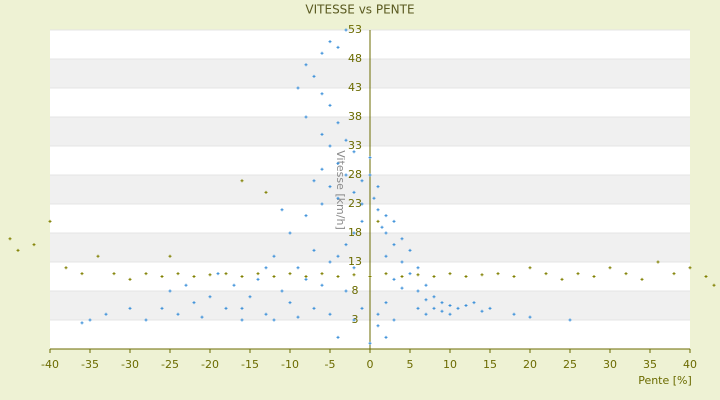 The image size is (720, 400). Describe the element at coordinates (50, 364) in the screenshot. I see `x-tick-label: -40` at that location.